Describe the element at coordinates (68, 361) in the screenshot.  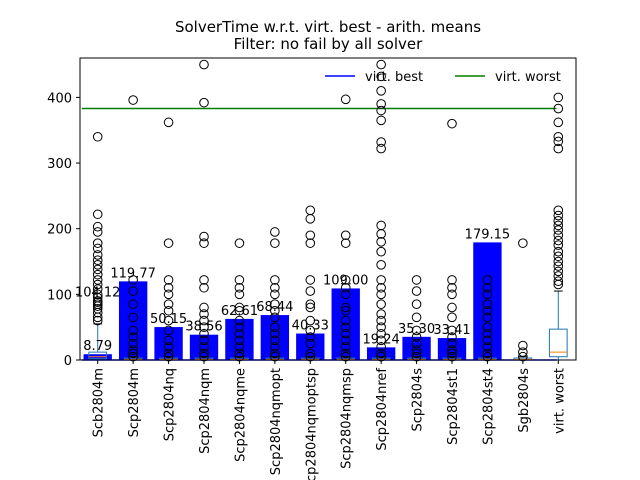
I see `y-tick-label: 0` at that location.